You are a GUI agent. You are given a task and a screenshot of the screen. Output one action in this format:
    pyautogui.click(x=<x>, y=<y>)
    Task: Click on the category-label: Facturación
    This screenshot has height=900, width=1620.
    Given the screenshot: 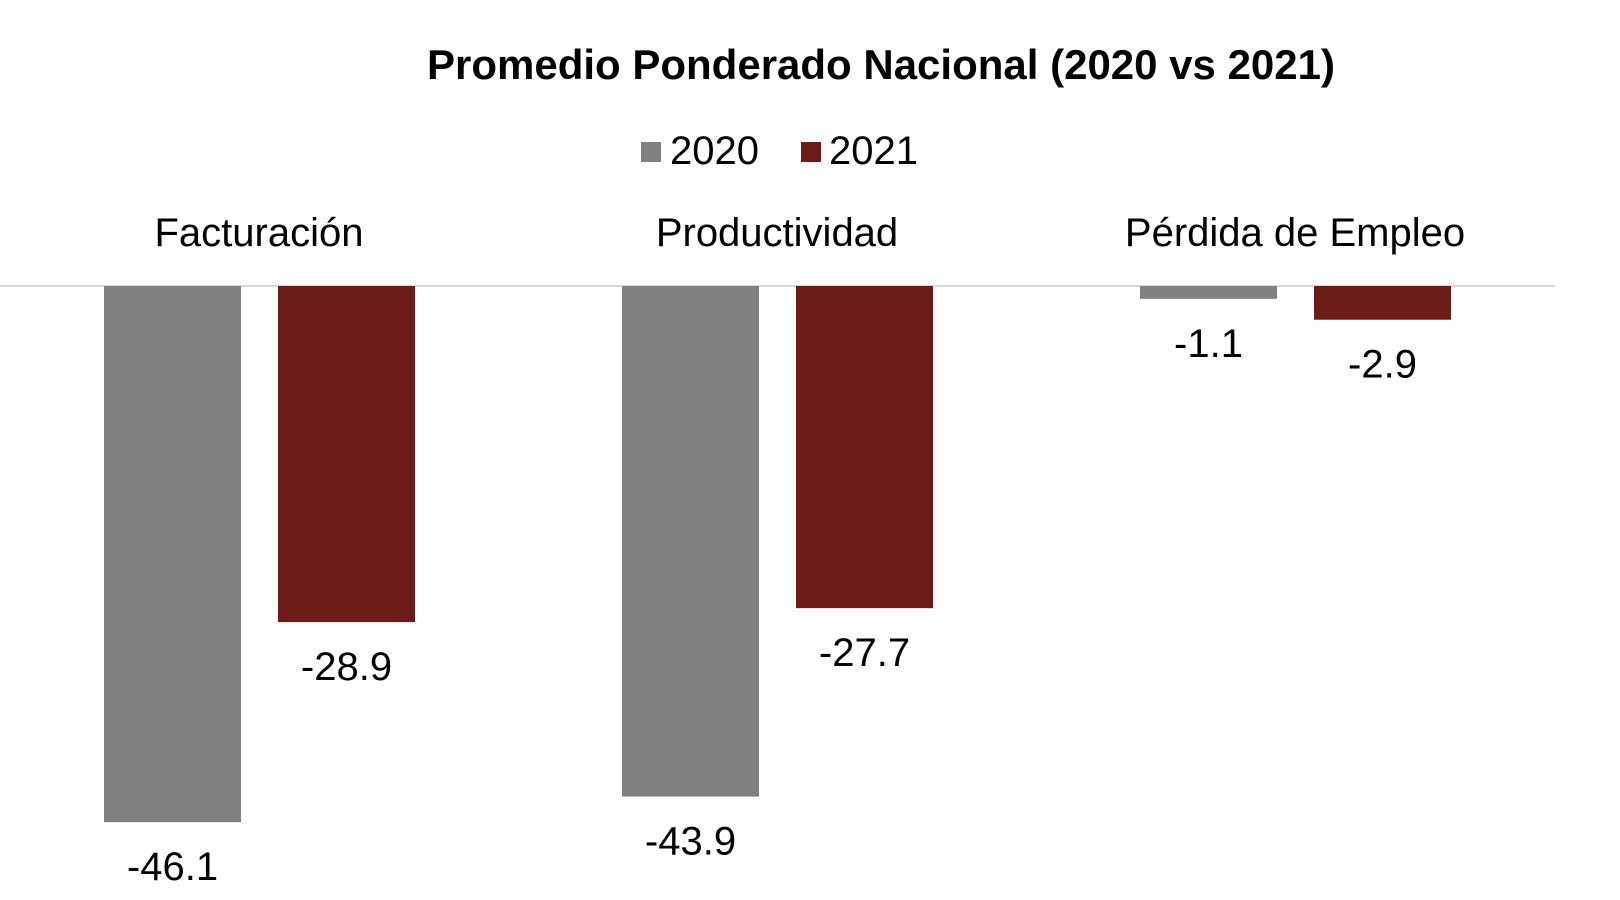 What is the action you would take?
    pyautogui.click(x=259, y=233)
    